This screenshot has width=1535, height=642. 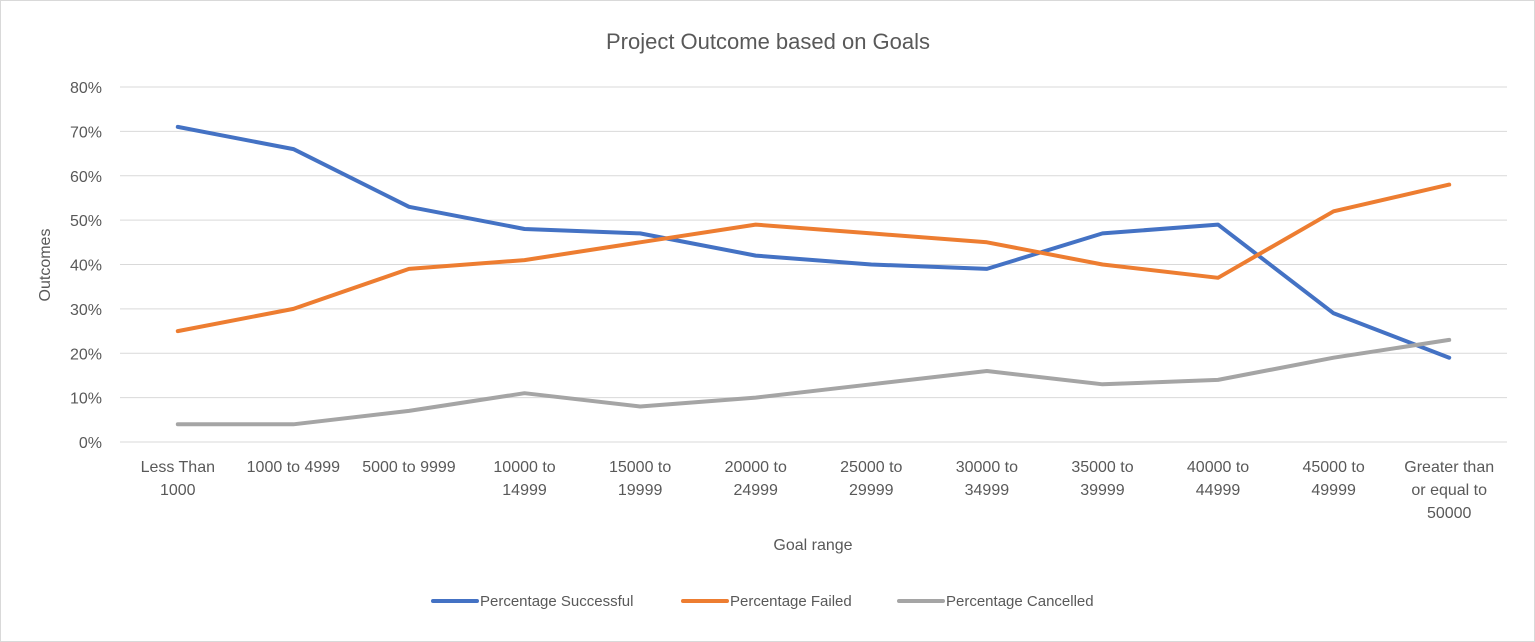 I want to click on y-axis-label: Outcomes, so click(x=45, y=265).